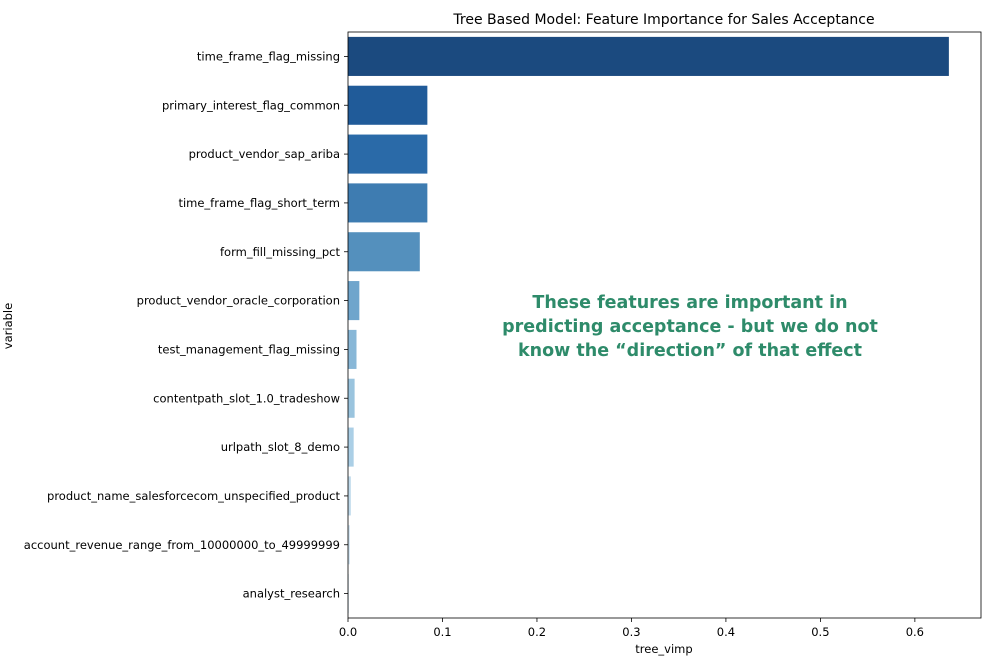 The width and height of the screenshot is (990, 660). What do you see at coordinates (348, 632) in the screenshot?
I see `x-tick-label: 0.0` at bounding box center [348, 632].